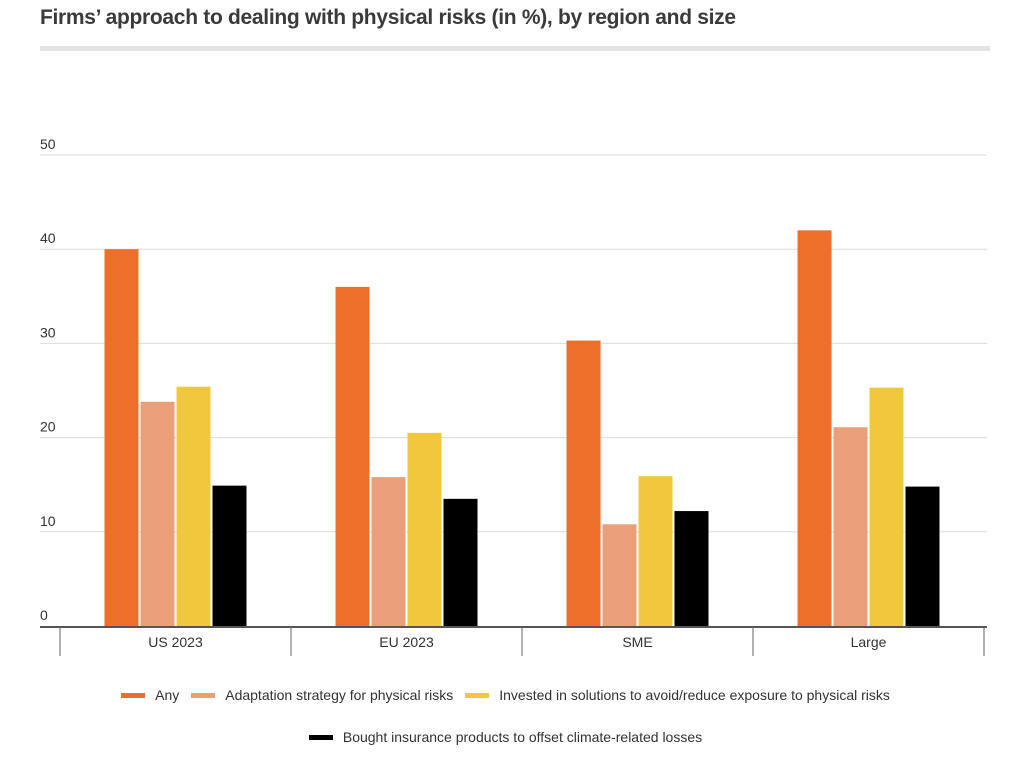  I want to click on legend-swatch-insurance, so click(320, 737).